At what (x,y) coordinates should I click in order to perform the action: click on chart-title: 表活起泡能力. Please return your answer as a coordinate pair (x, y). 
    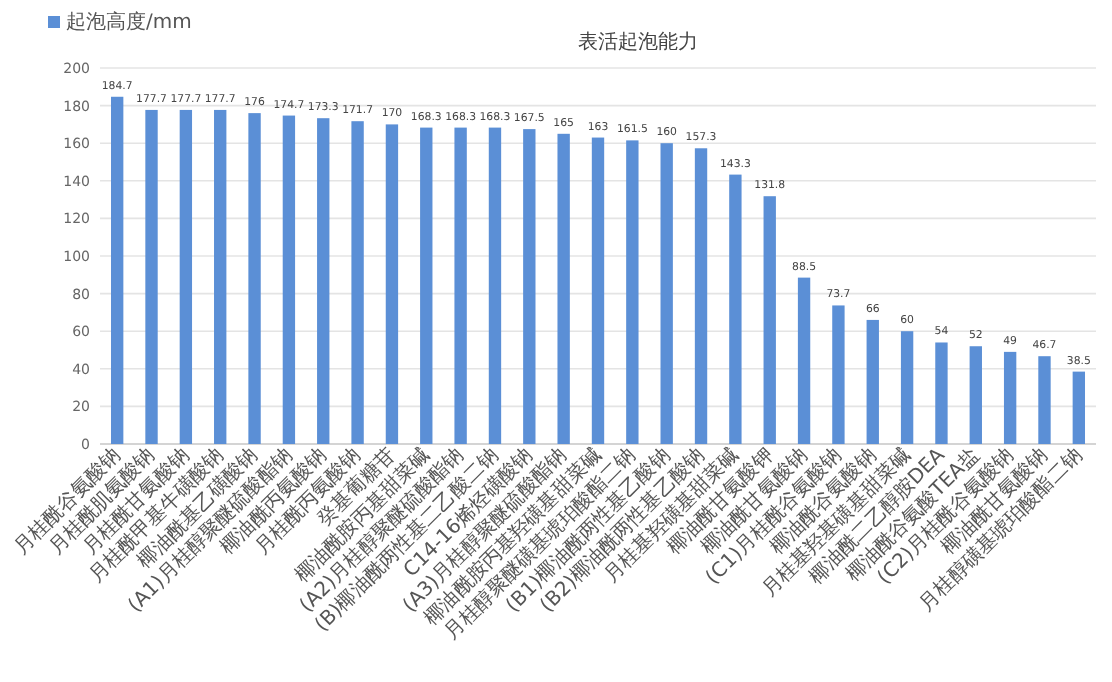
    Looking at the image, I should click on (638, 42).